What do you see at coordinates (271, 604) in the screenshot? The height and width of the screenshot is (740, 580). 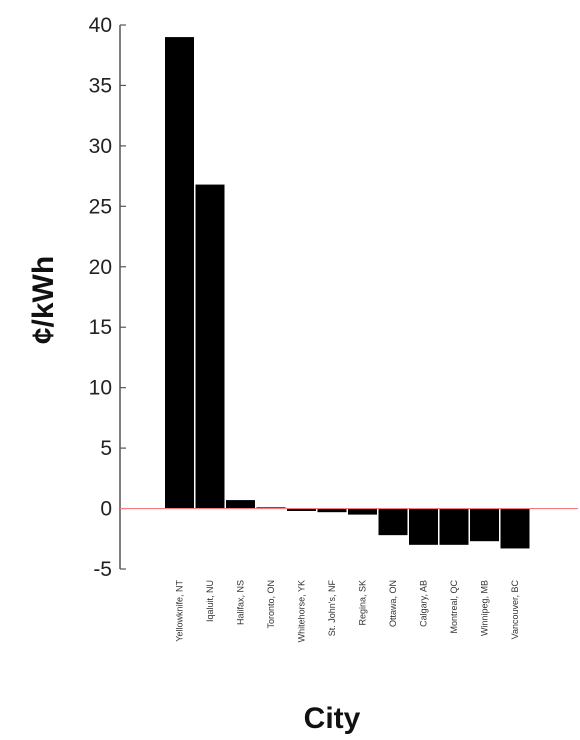 I see `x-tick-label: Toronto, ON` at bounding box center [271, 604].